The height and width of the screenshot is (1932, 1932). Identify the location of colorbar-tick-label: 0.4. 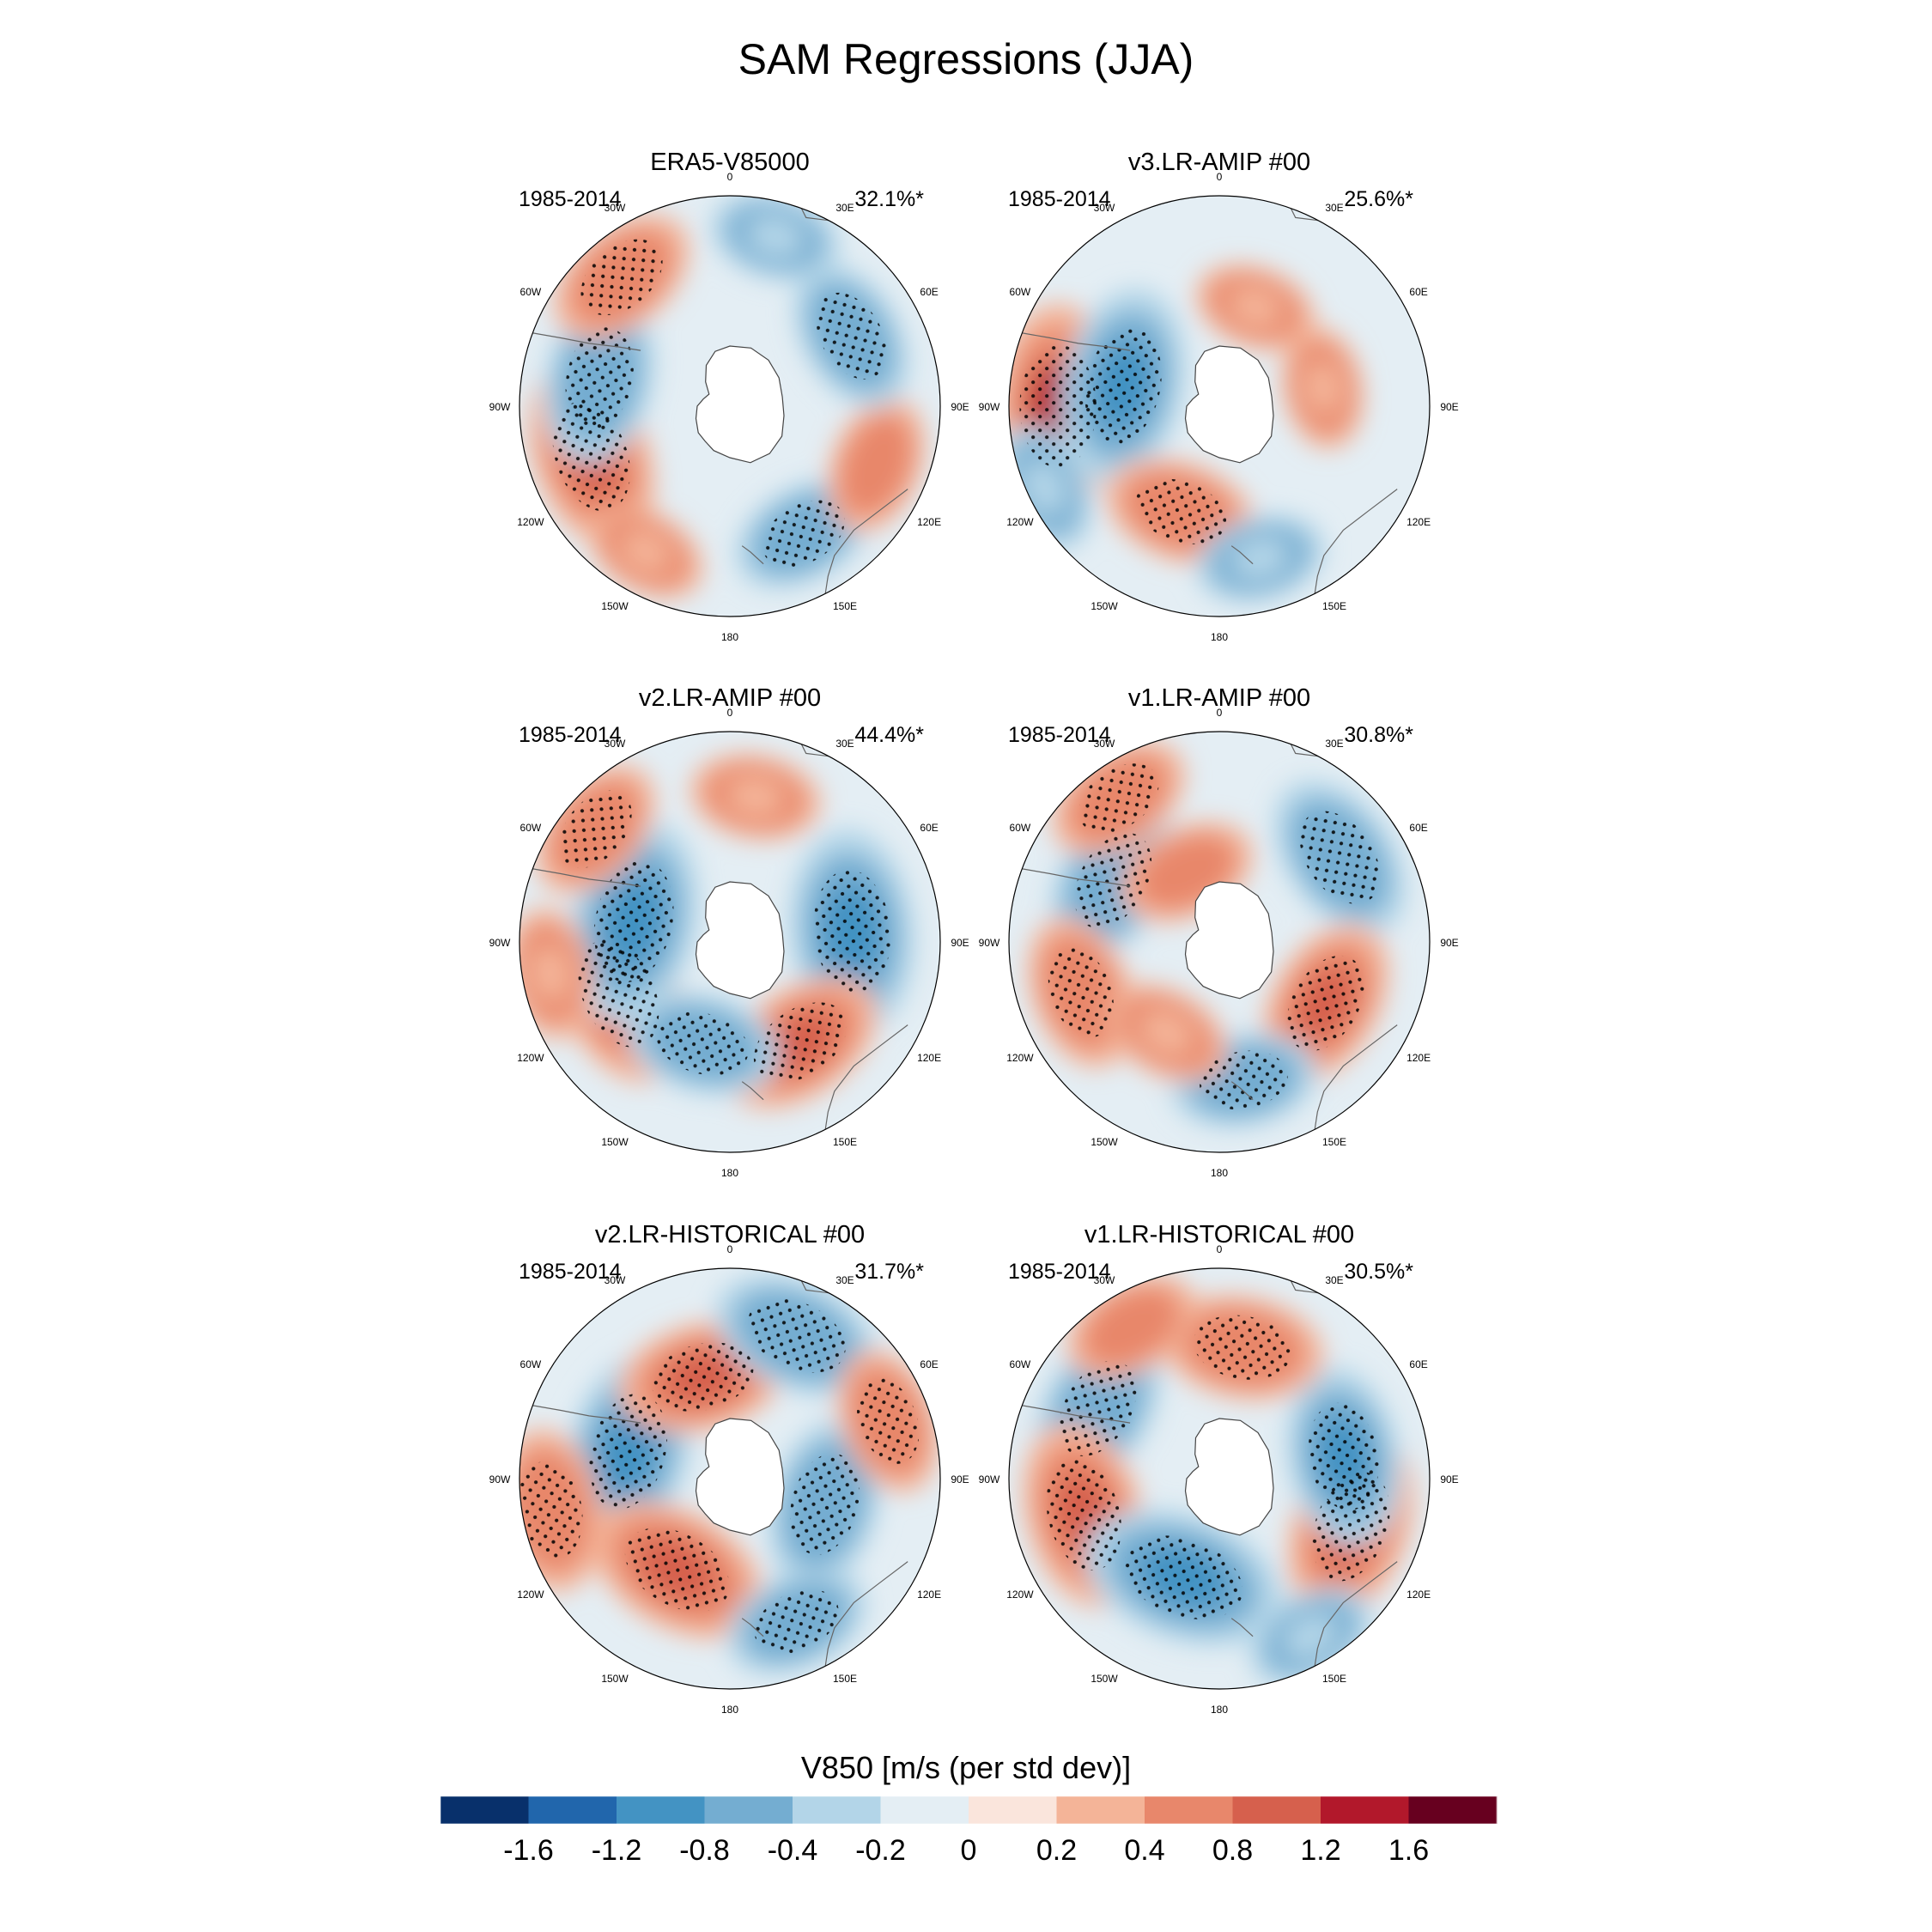
(1144, 1850).